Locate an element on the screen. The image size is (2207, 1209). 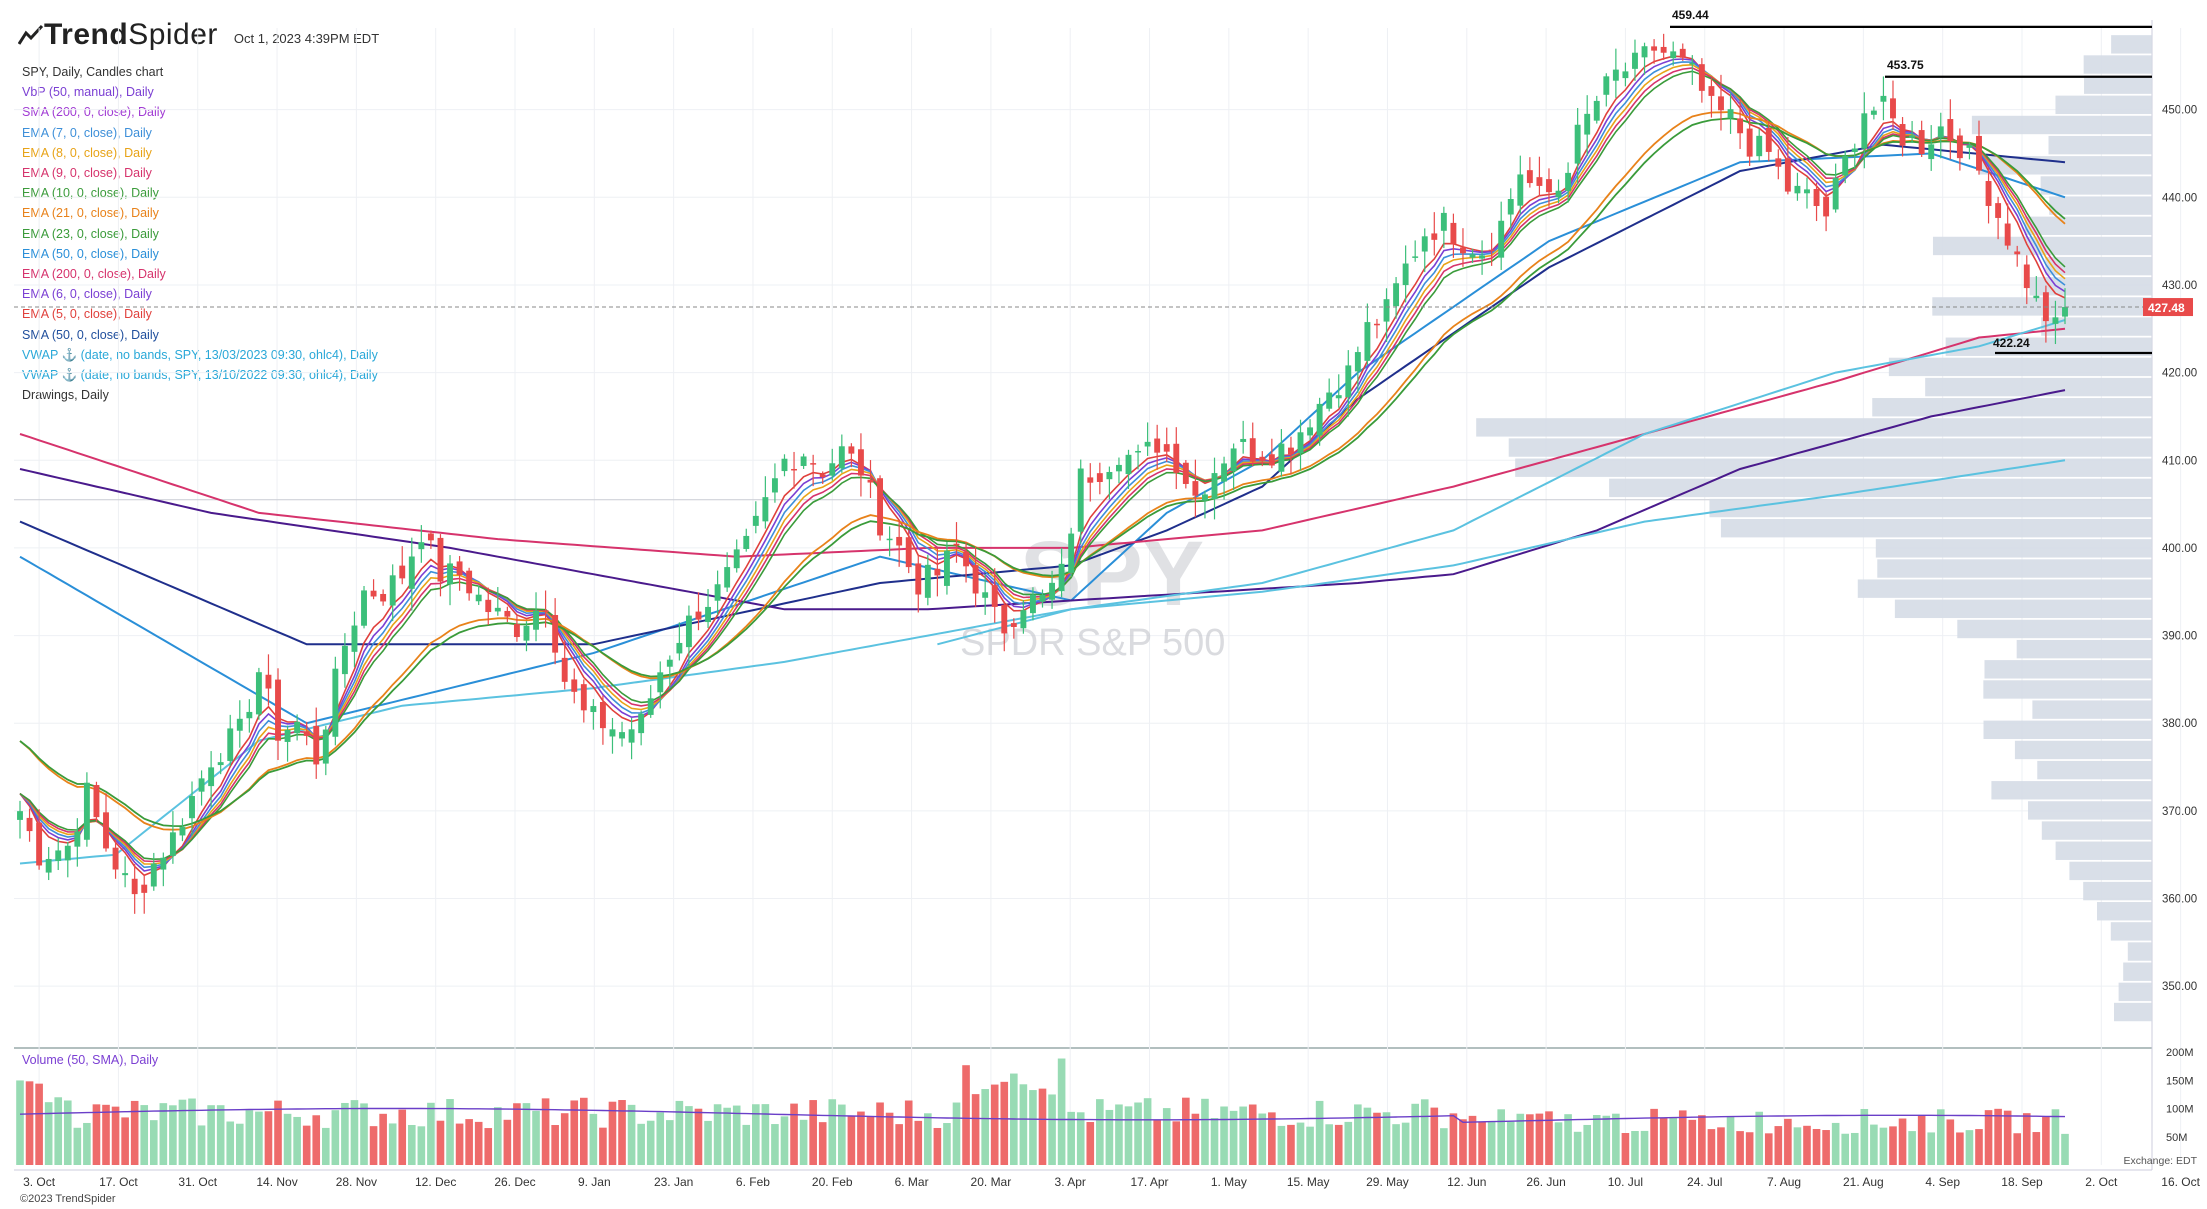
indicator-legend-item: VbP (50, manual), Daily is located at coordinates (88, 92).